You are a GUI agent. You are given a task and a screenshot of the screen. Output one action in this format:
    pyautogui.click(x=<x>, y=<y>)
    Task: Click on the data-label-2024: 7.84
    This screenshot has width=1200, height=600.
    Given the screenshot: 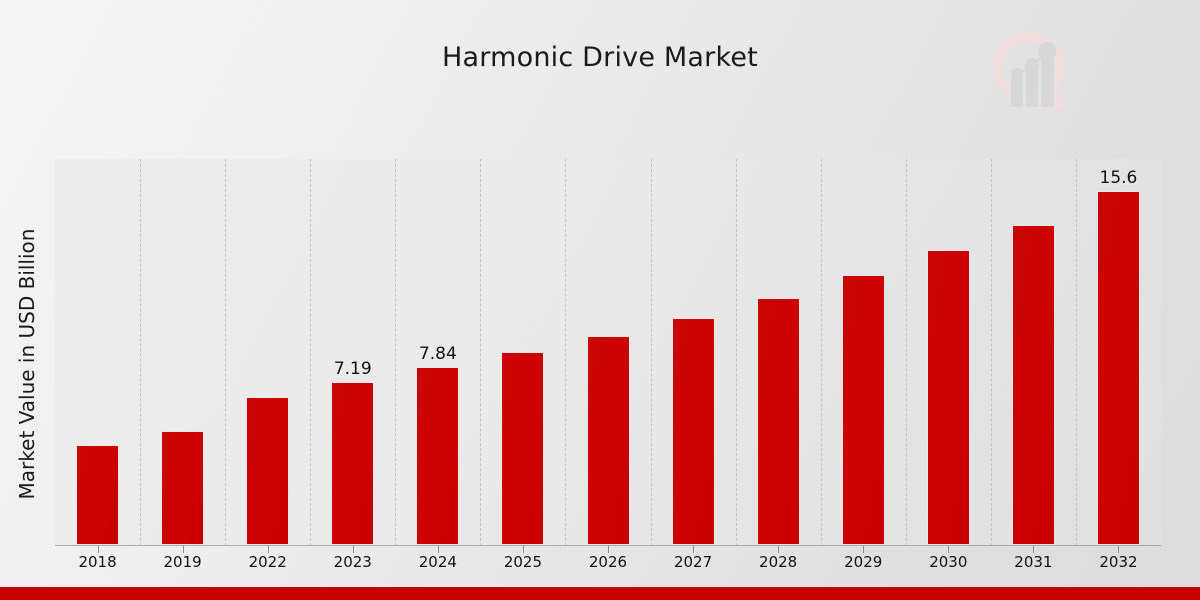 What is the action you would take?
    pyautogui.click(x=437, y=353)
    